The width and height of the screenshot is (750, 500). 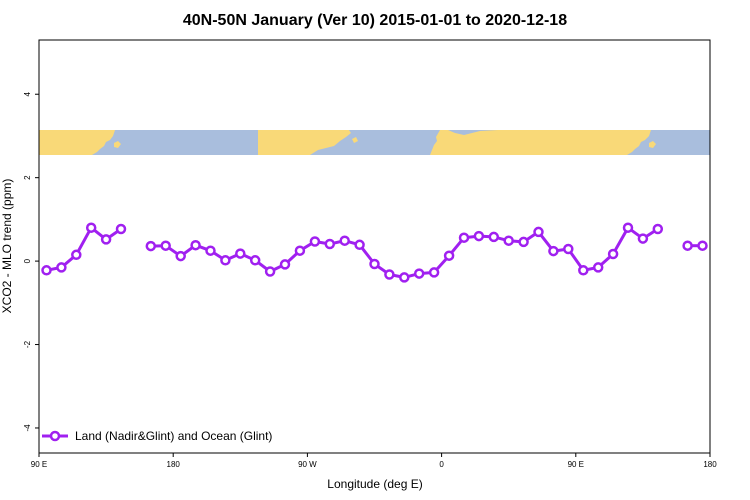 What do you see at coordinates (347, 142) in the screenshot?
I see `map-land` at bounding box center [347, 142].